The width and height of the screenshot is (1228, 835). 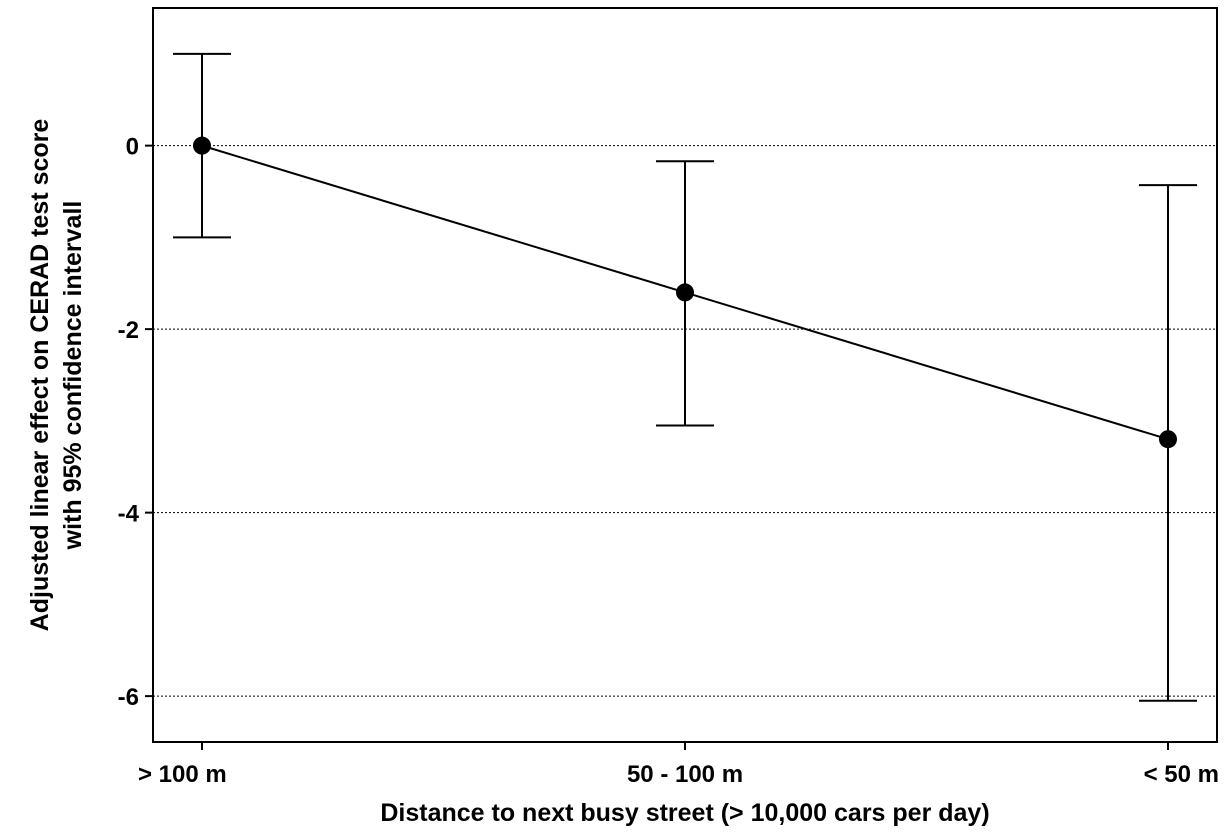 What do you see at coordinates (128, 697) in the screenshot?
I see `y-tick-label: -6` at bounding box center [128, 697].